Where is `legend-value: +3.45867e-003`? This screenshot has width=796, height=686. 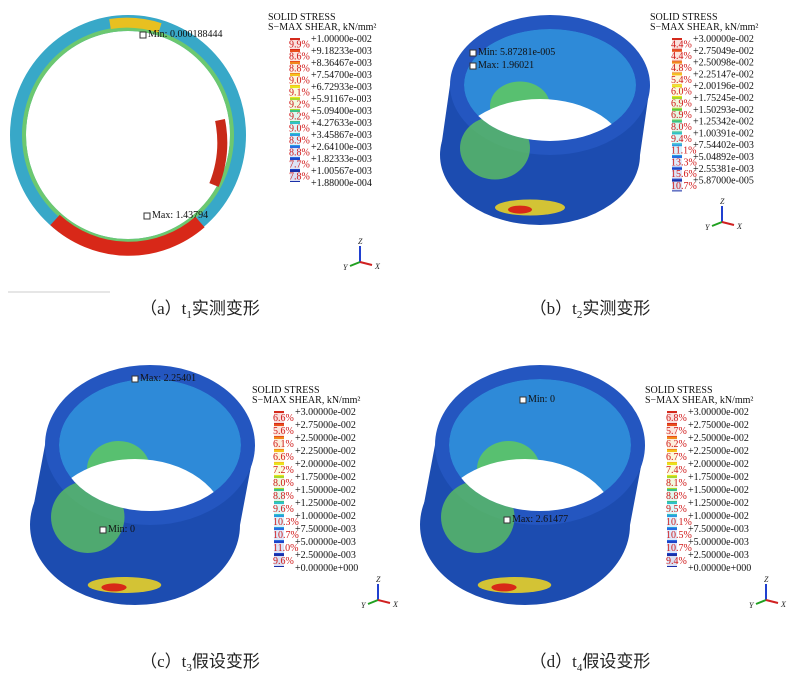
legend-value: +3.45867e-003 is located at coordinates (341, 135).